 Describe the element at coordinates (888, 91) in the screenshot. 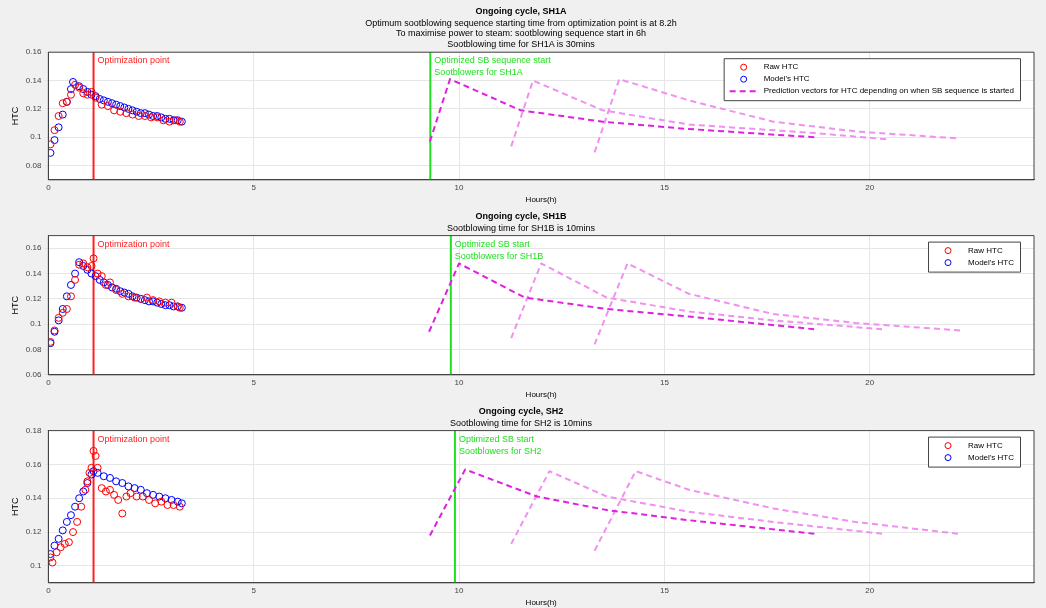

I see `legend-label: Prediction vectors for HTC depending on when SB sequence is started` at that location.